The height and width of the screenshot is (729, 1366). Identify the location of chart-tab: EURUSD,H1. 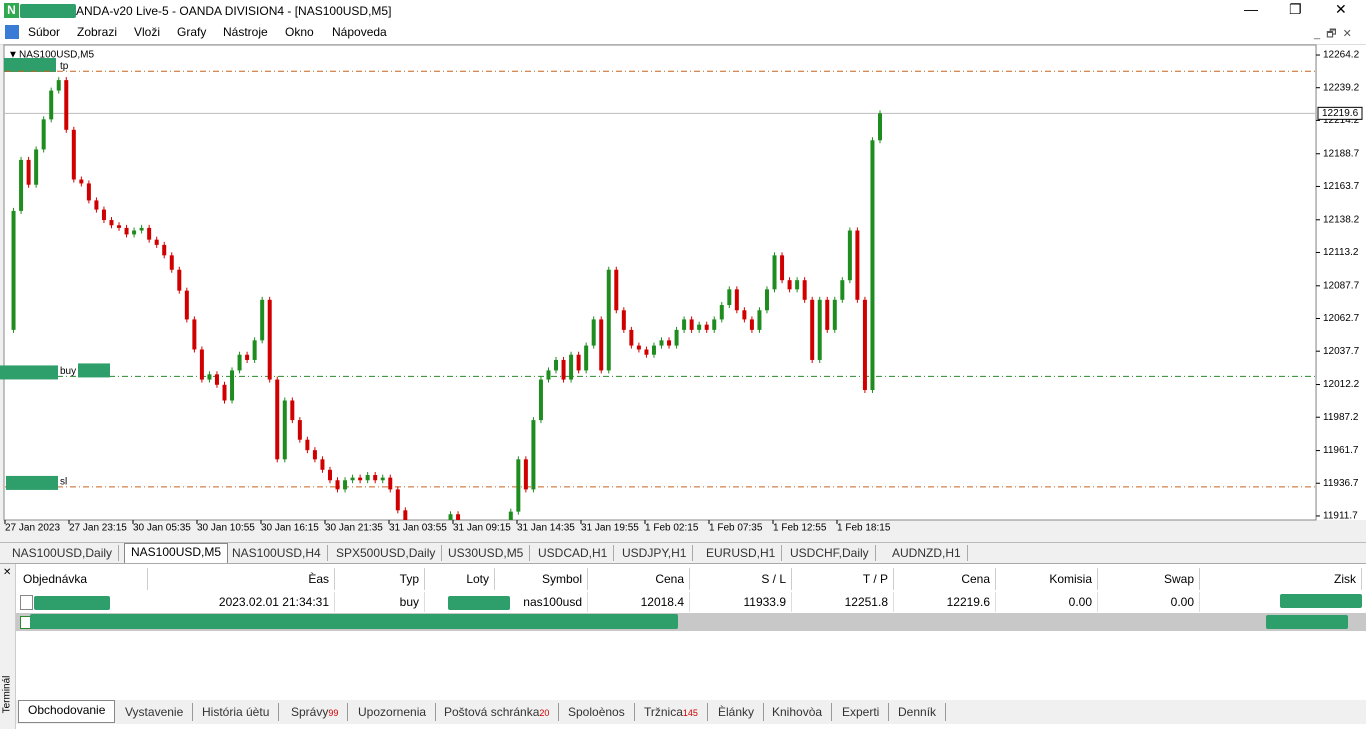
(741, 553).